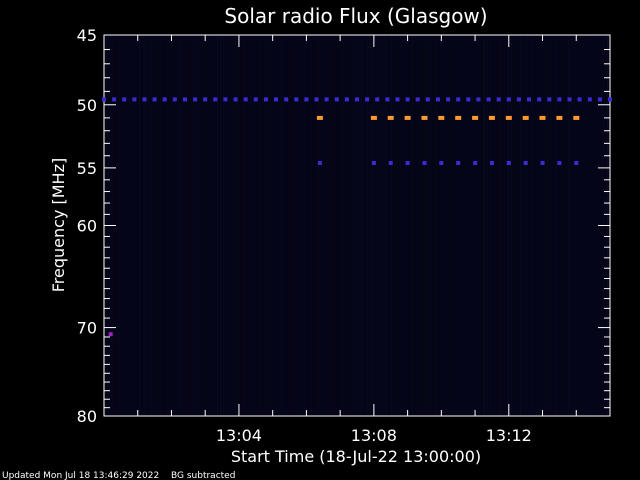 This screenshot has height=480, width=640. What do you see at coordinates (355, 16) in the screenshot?
I see `chart-title: Solar radio Flux (Glasgow)` at bounding box center [355, 16].